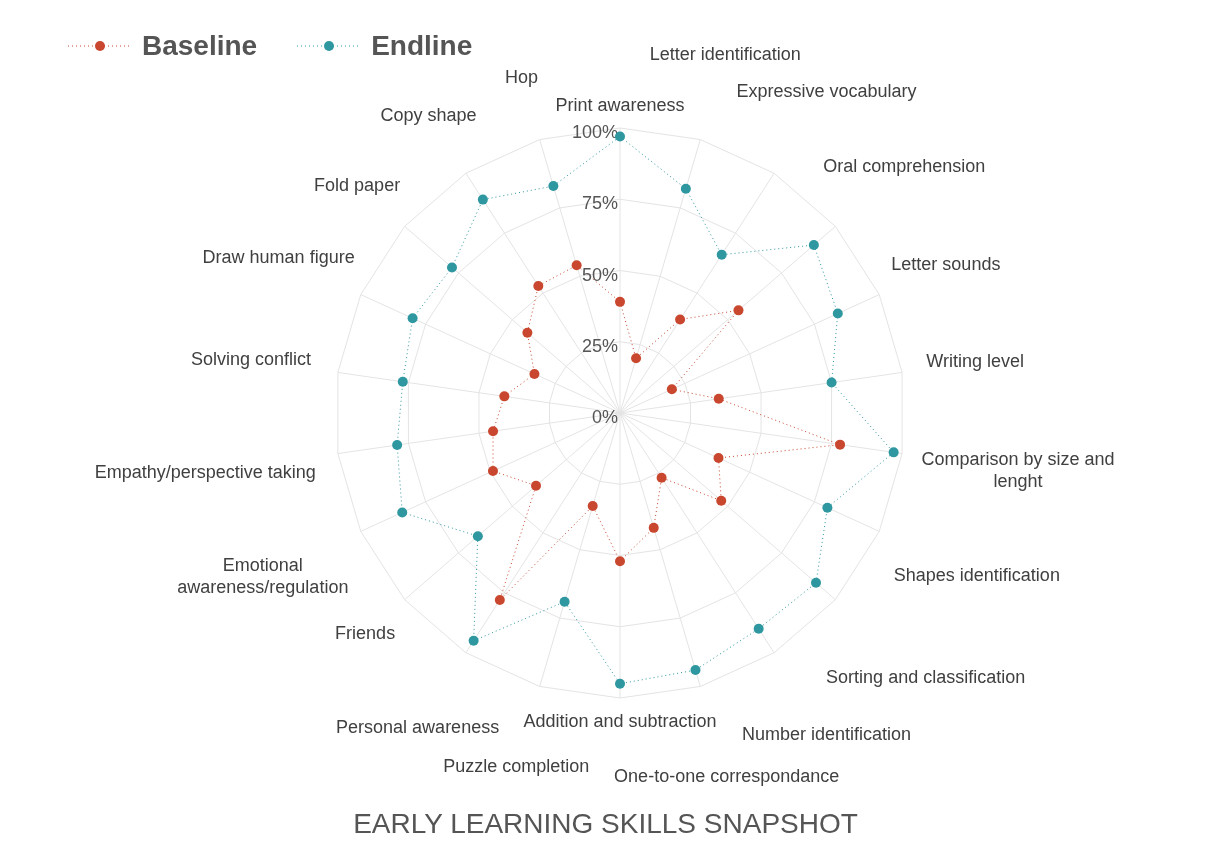 The image size is (1211, 854). Describe the element at coordinates (725, 54) in the screenshot. I see `spoke-label: Letter identification` at that location.